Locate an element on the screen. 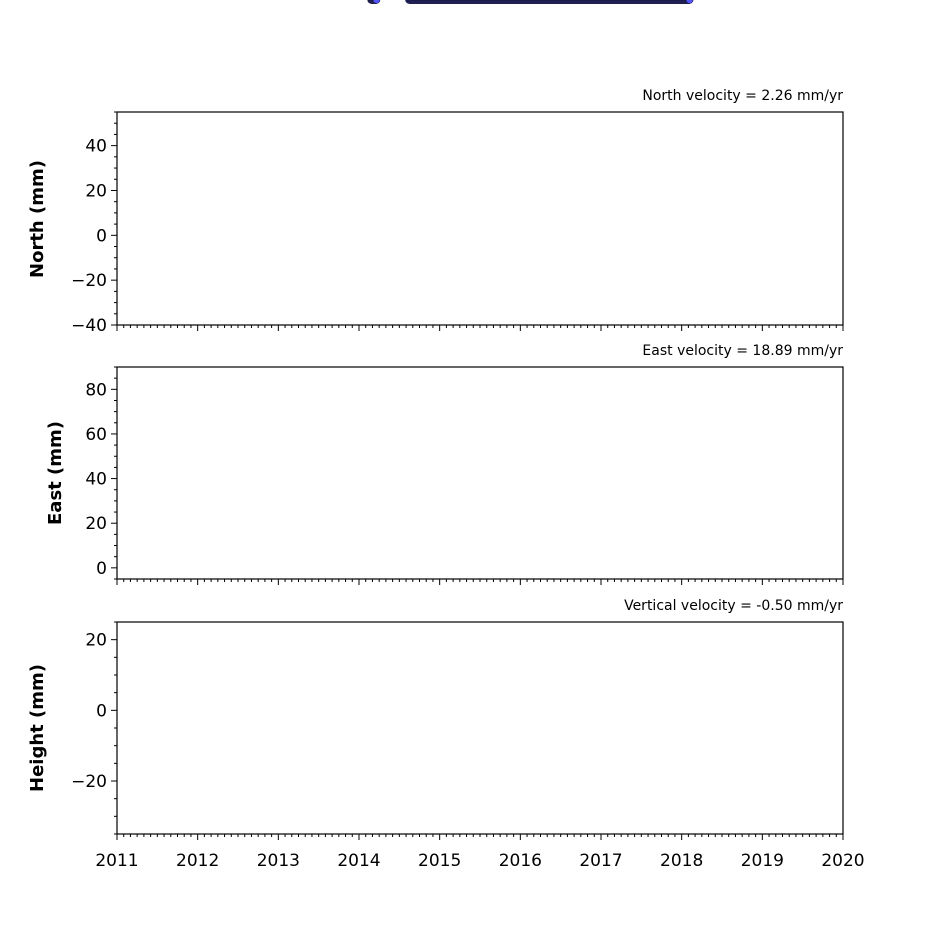 The image size is (937, 937). x-tick-label: 2017 is located at coordinates (600, 861).